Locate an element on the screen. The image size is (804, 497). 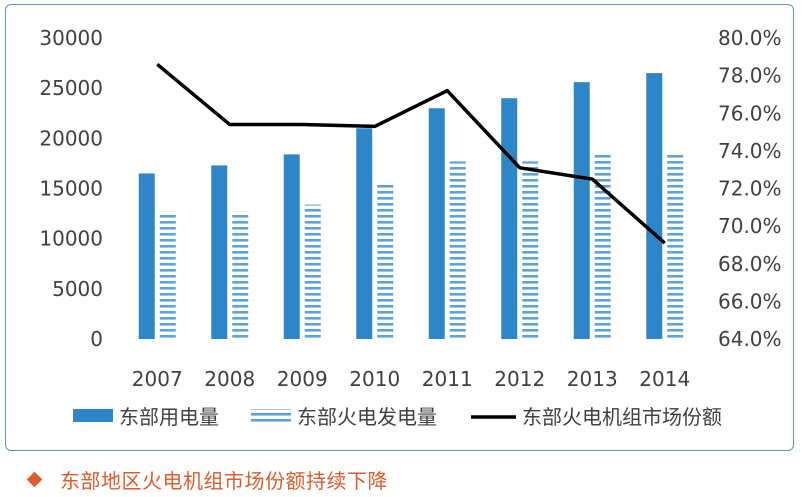
x-tick-label: 2010 is located at coordinates (374, 379).